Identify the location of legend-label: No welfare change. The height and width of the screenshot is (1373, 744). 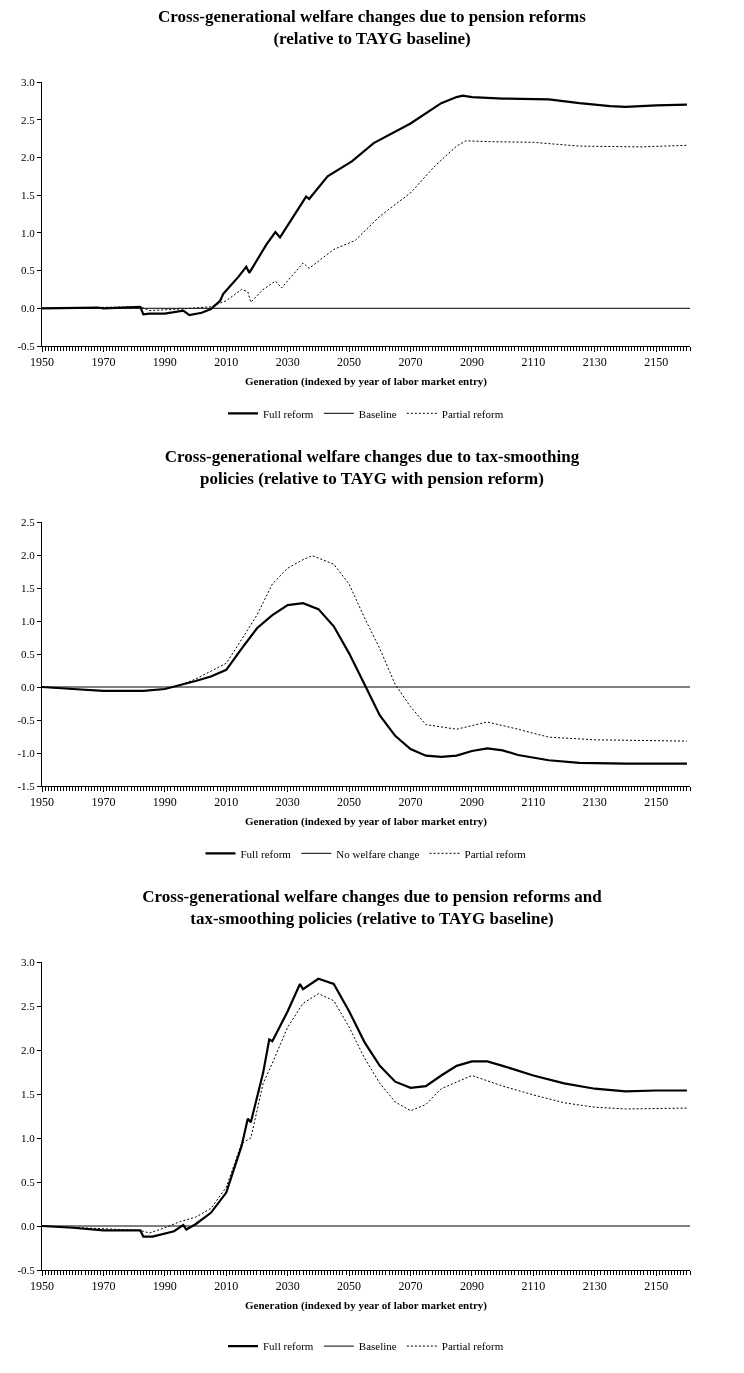
(378, 853).